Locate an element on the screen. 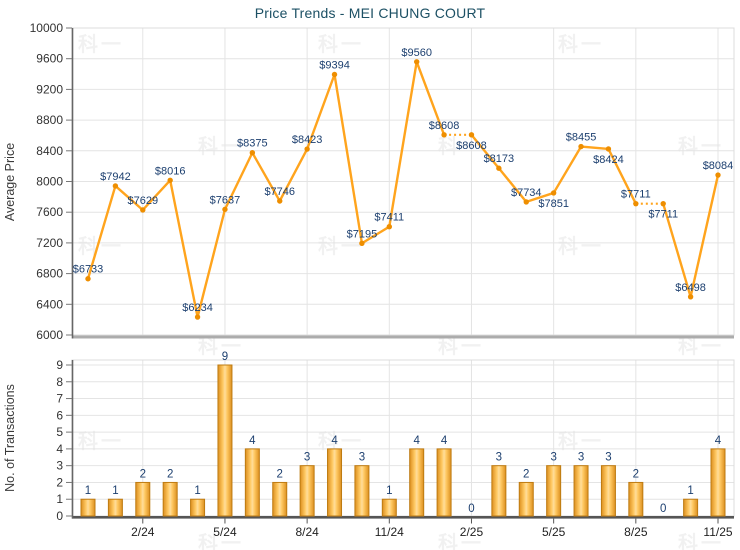 This screenshot has width=740, height=550. price-point-label: $8424 is located at coordinates (608, 160).